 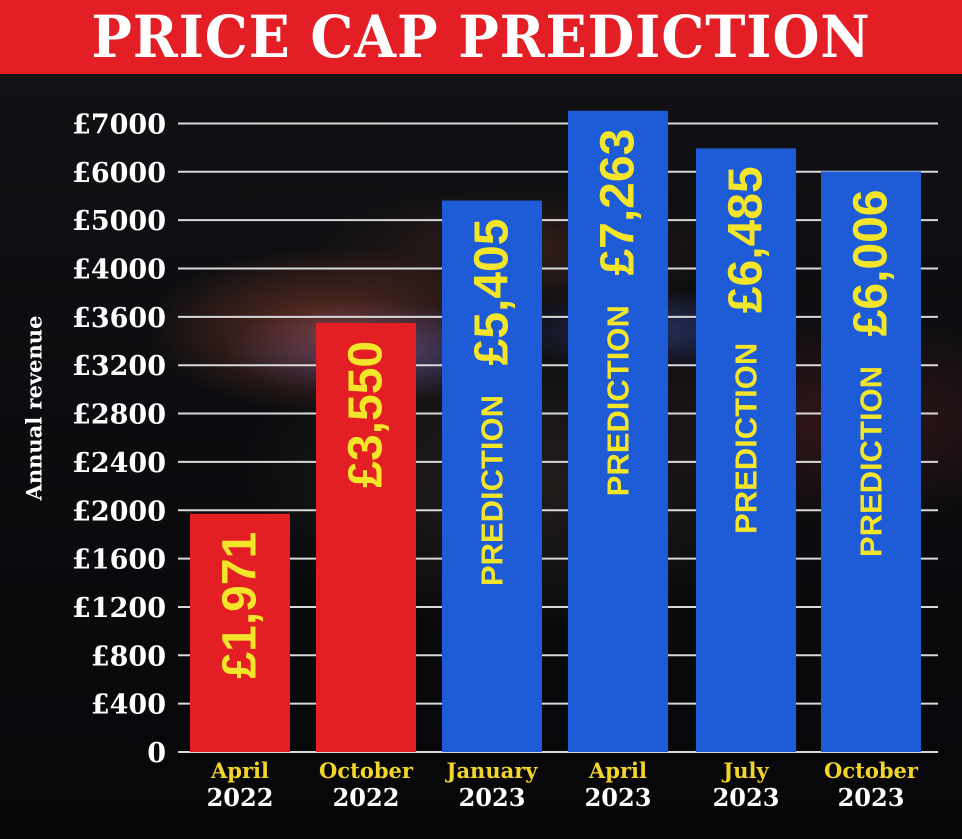 I want to click on y-tick-label: £3600, so click(x=119, y=318).